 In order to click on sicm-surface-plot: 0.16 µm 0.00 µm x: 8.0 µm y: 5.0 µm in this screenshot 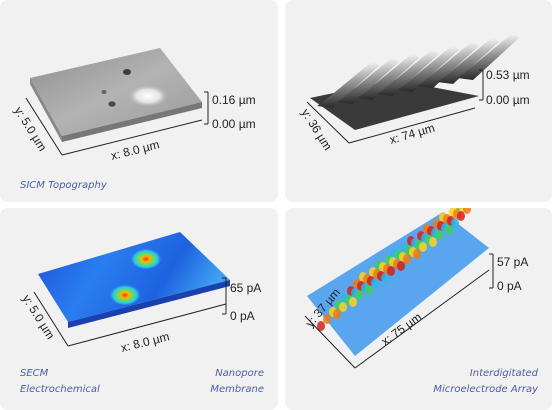, I will do `click(133, 105)`.